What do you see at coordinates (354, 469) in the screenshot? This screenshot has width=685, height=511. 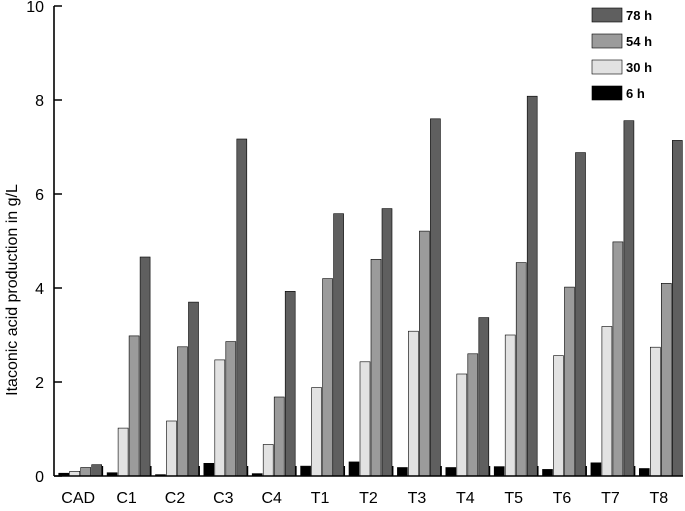 I see `bar-T2-6h` at bounding box center [354, 469].